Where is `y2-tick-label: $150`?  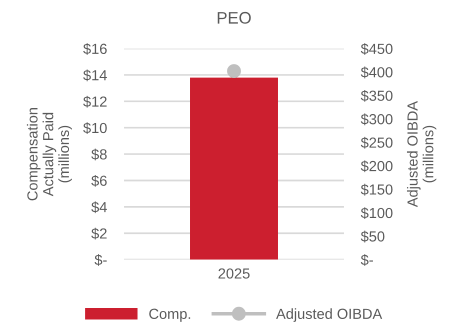
y2-tick-label: $150 is located at coordinates (376, 190).